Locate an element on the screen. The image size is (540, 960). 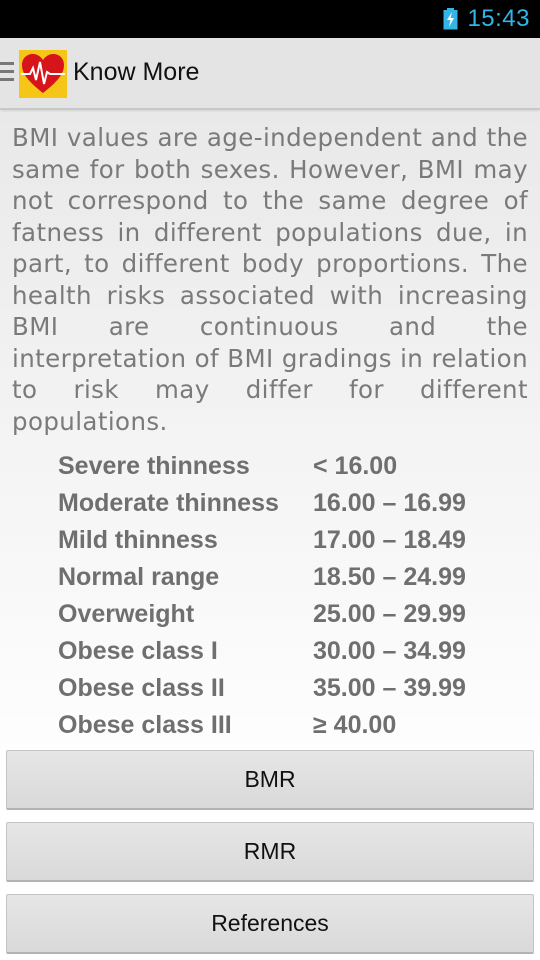
table-row: Mild thinness 17.00 – 18.49 is located at coordinates (278, 540).